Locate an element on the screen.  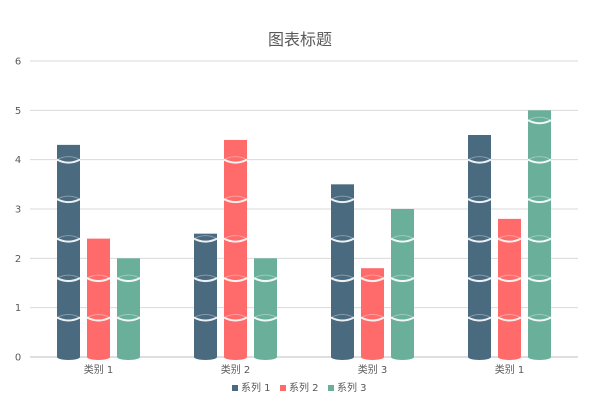
x-tick-label: 类别 2 is located at coordinates (236, 369).